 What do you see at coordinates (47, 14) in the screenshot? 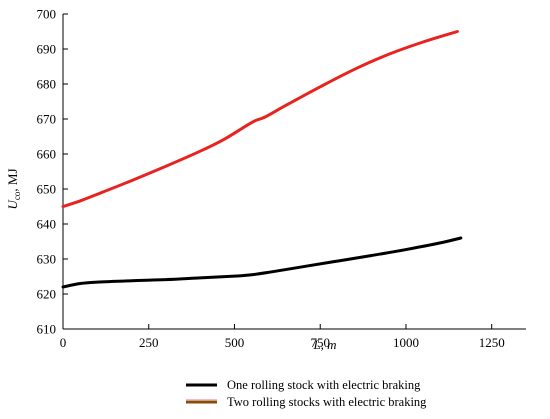
I see `y-tick-label: 700` at bounding box center [47, 14].